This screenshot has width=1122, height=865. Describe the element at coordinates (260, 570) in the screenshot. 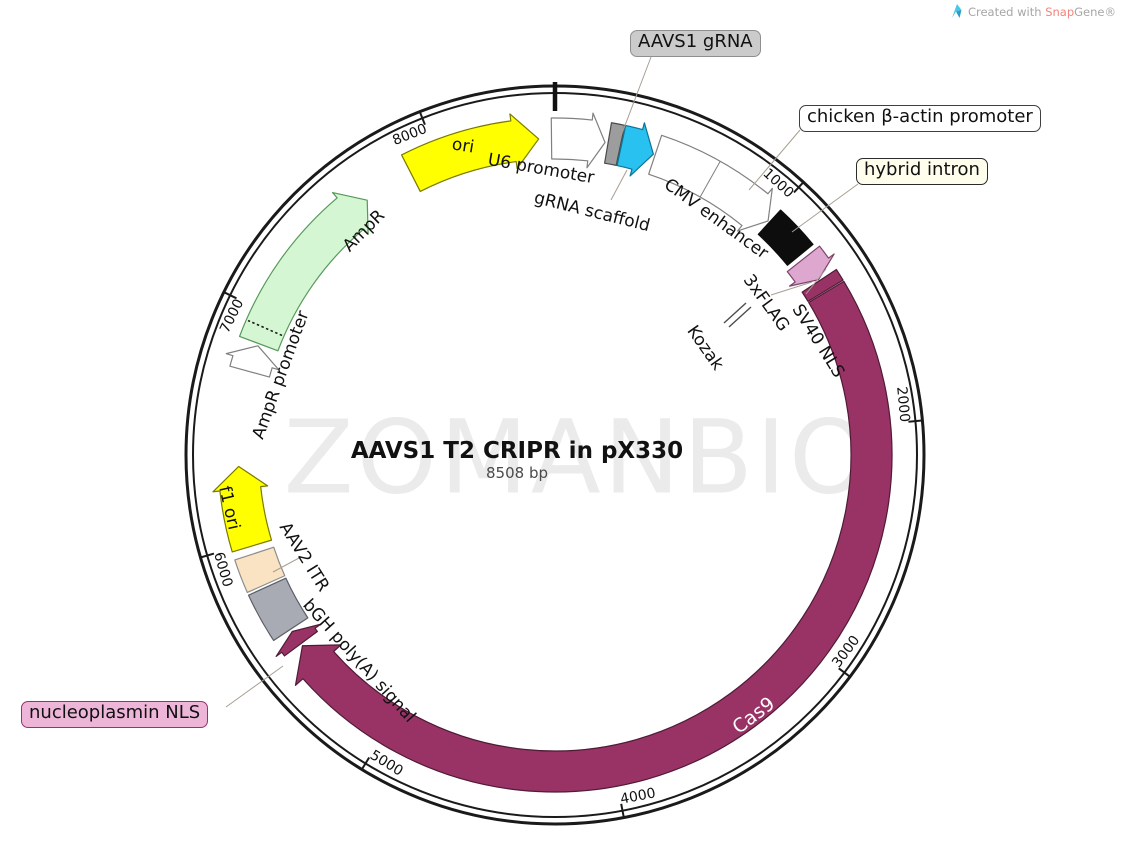

I see `feature-aav2-itr` at that location.